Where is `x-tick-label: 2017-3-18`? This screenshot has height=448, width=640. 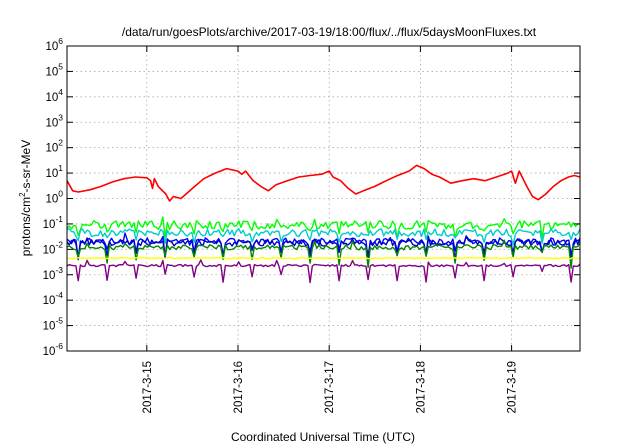 x-tick-label: 2017-3-18 is located at coordinates (421, 387).